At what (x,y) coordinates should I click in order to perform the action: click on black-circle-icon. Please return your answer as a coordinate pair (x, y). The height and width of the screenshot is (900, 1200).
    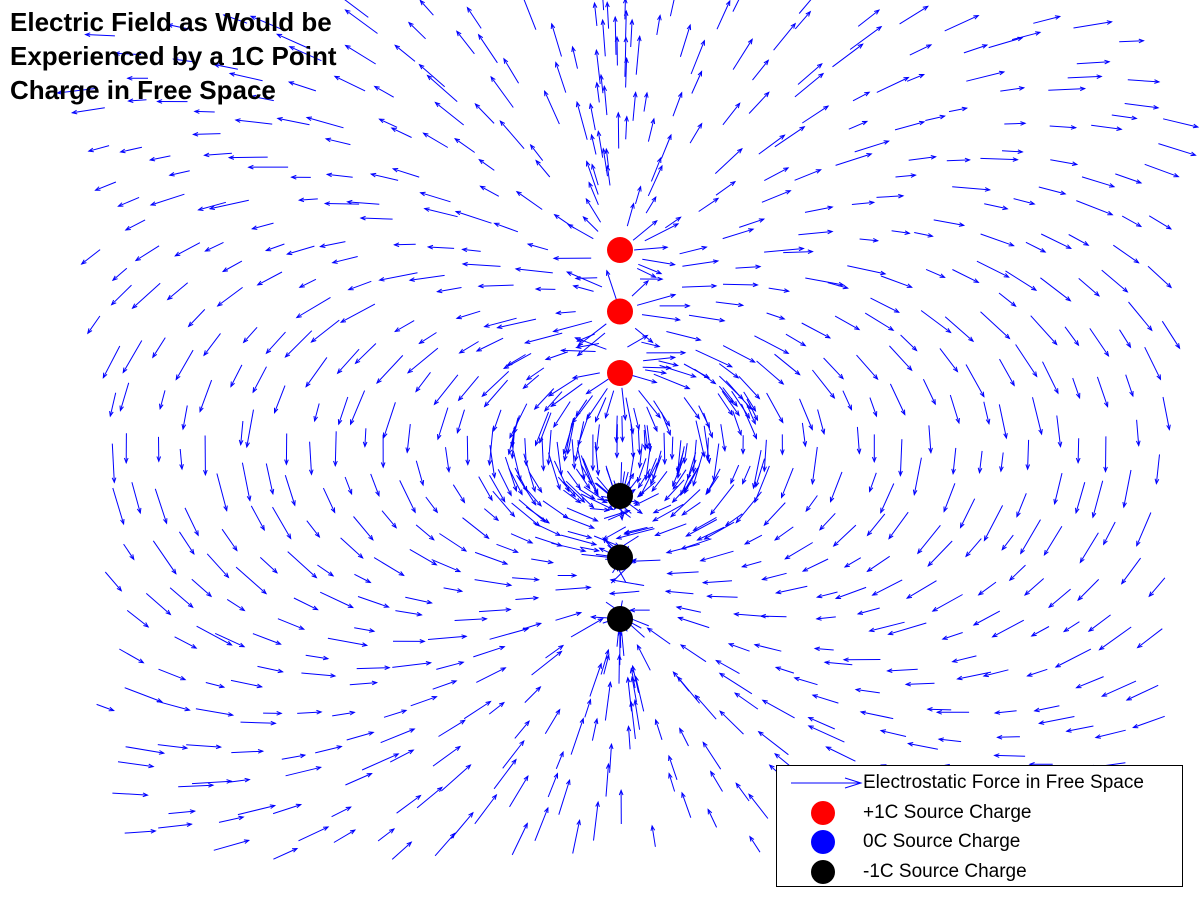
    Looking at the image, I should click on (823, 872).